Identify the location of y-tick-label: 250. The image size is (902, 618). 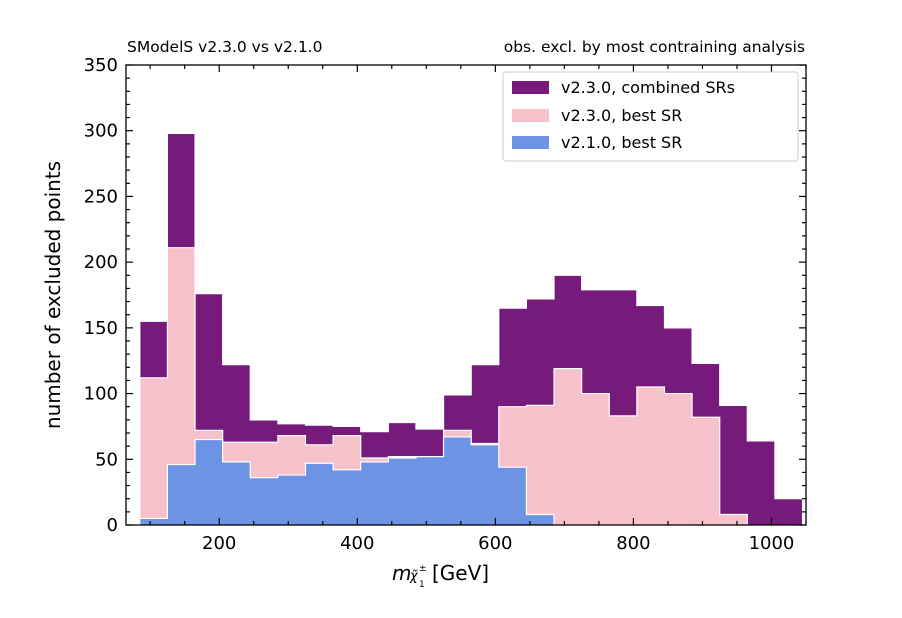
(101, 196).